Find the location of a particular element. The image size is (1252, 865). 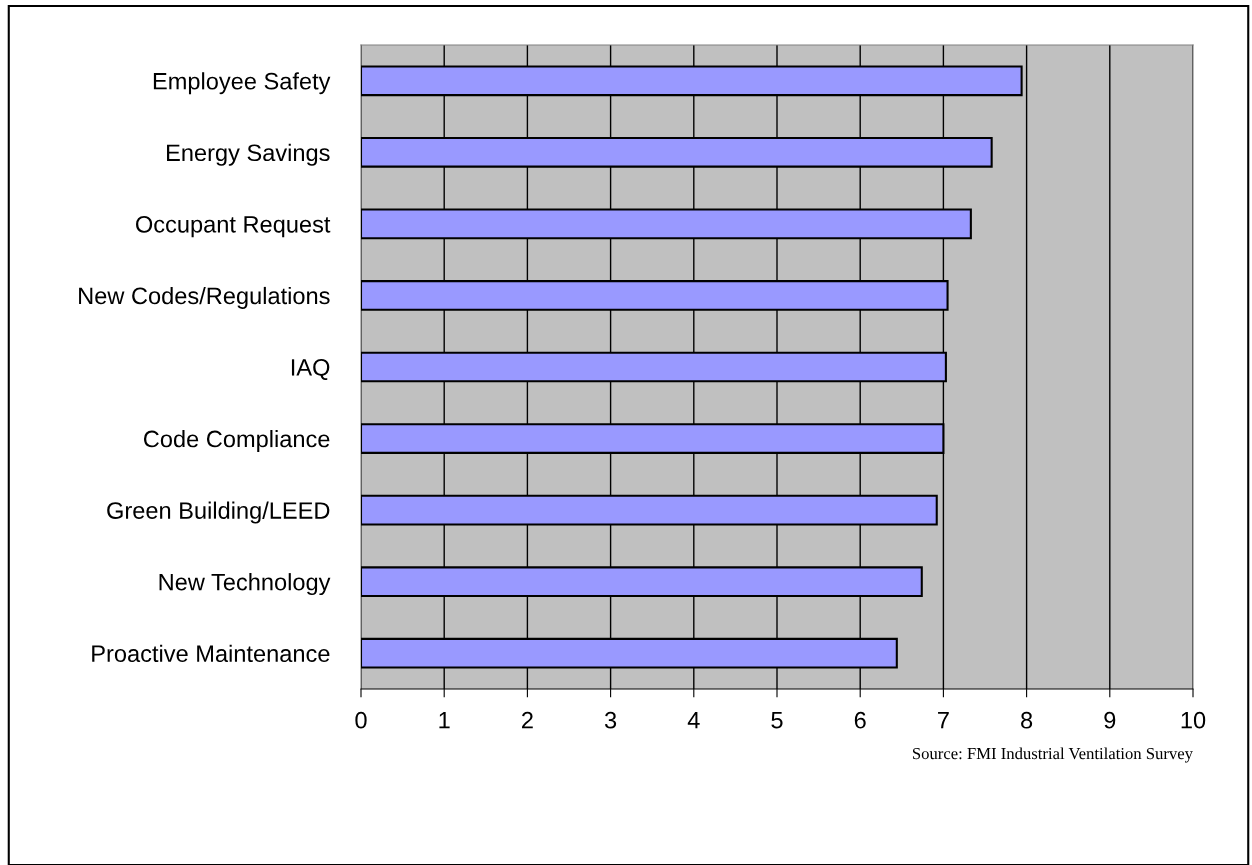

x-tick-label: 3 is located at coordinates (610, 720).